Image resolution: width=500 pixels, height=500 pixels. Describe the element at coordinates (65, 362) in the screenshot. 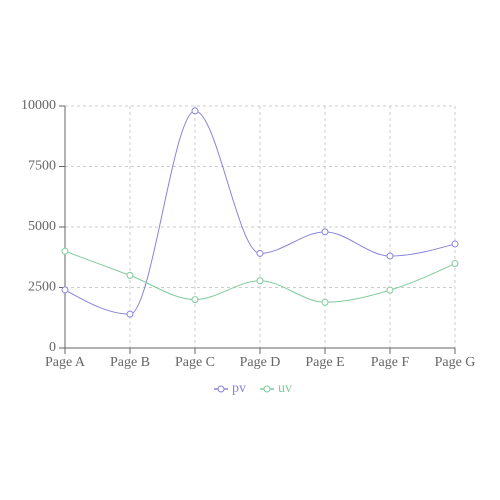

I see `x-tick-label: Page A` at that location.